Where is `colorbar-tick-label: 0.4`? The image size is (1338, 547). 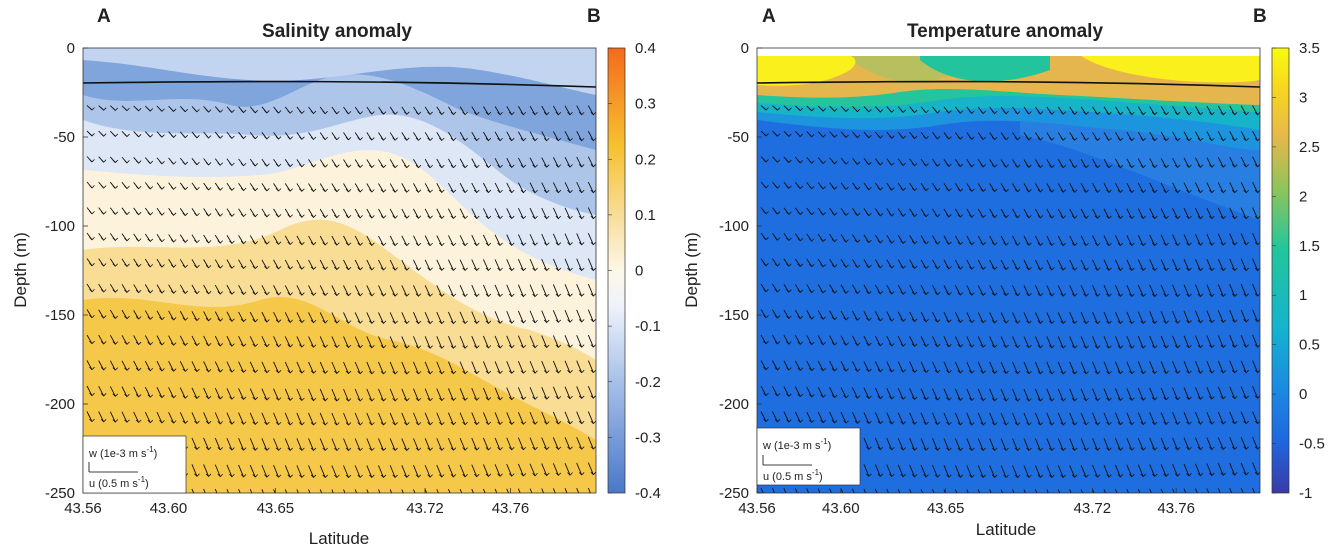
colorbar-tick-label: 0.4 is located at coordinates (645, 48).